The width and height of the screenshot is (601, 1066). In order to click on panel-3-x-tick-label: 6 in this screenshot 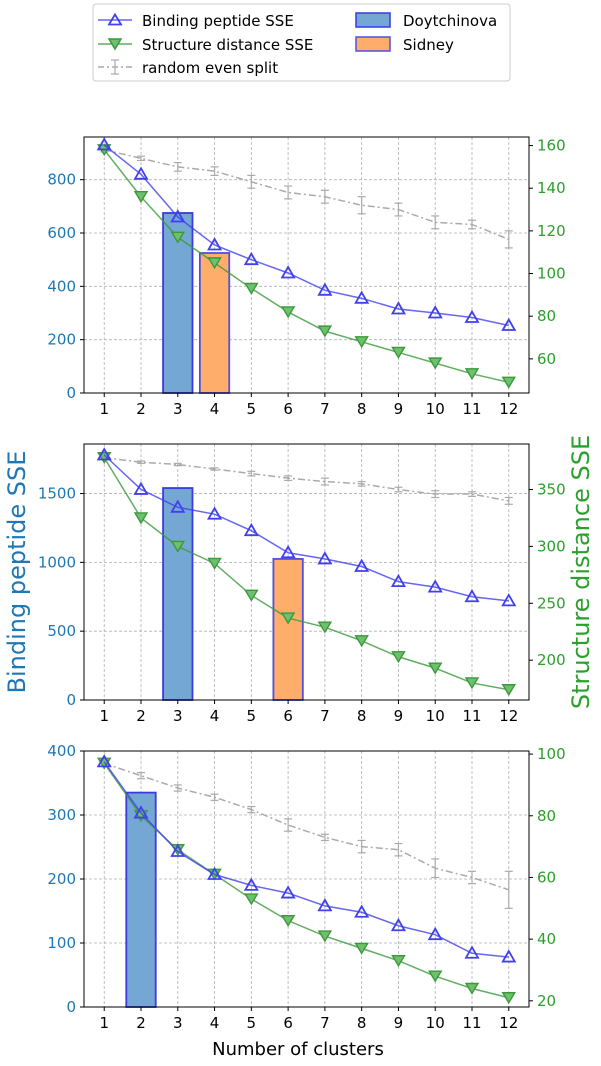, I will do `click(288, 1023)`.